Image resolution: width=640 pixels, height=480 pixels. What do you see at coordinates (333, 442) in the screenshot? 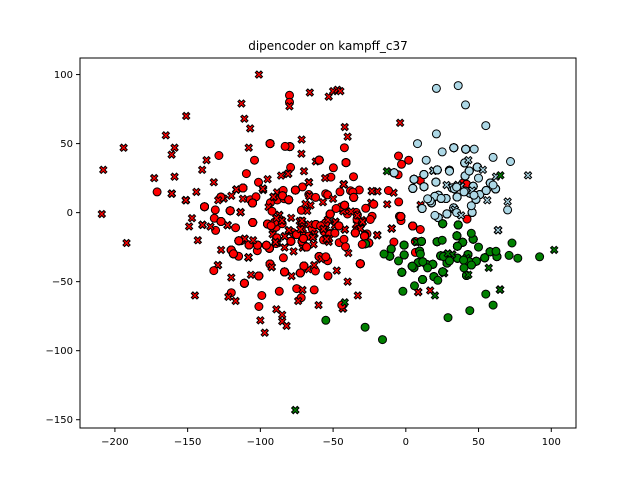
I see `x-tick-label: −50` at bounding box center [333, 442].